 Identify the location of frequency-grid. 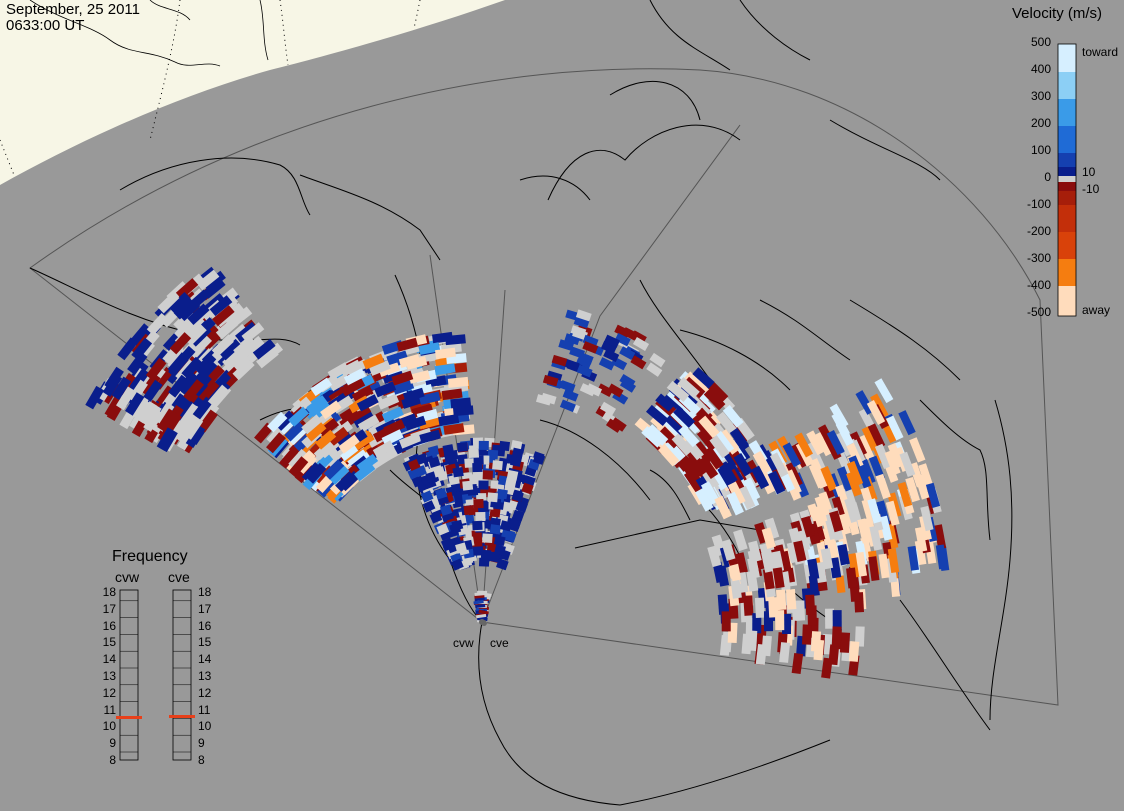
(155, 676).